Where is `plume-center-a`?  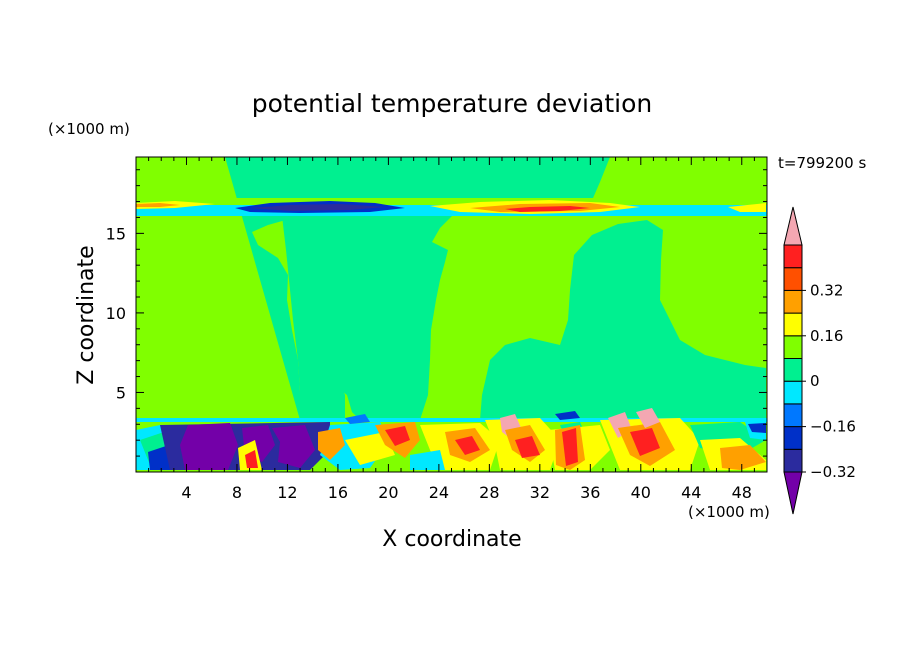 plume-center-a is located at coordinates (367, 318).